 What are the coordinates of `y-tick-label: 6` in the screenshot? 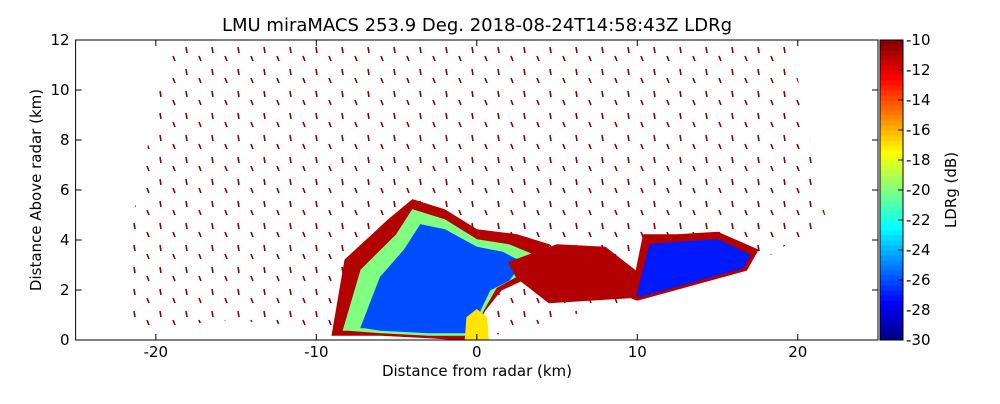 It's located at (65, 190).